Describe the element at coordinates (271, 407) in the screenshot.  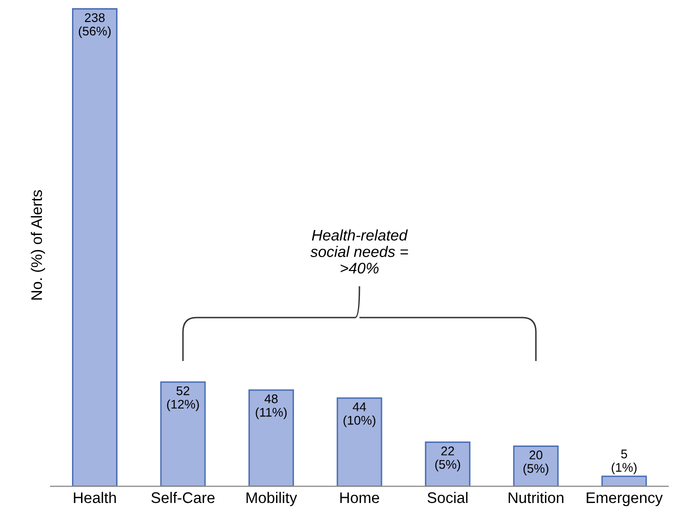
I see `data-label: 48 (11%)` at that location.